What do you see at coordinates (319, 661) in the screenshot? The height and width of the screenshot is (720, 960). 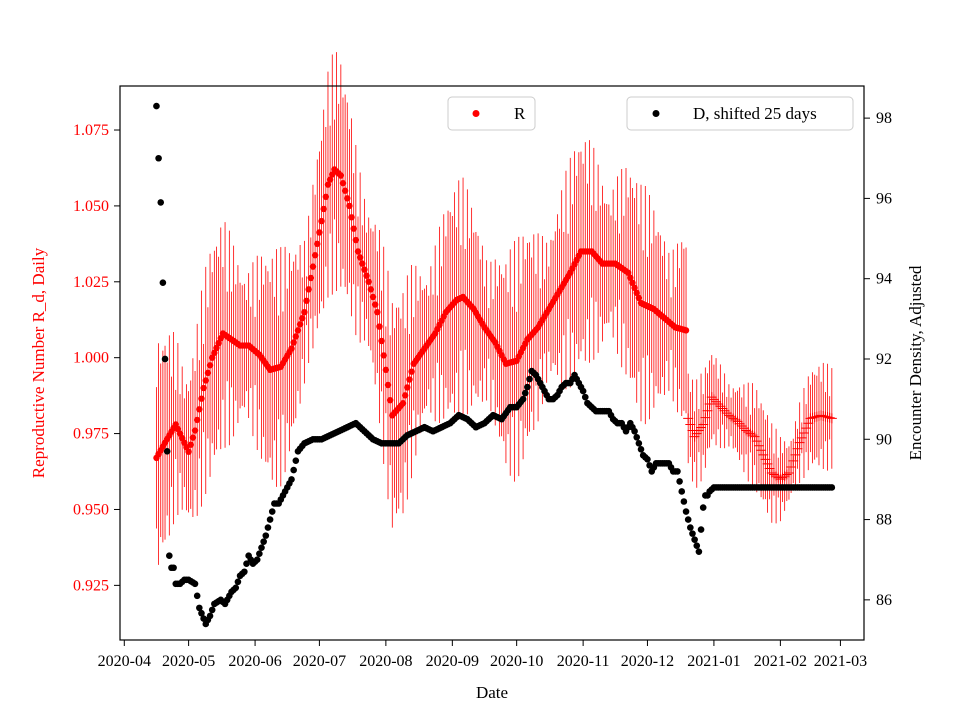 I see `x-tick-label: 2020-07` at bounding box center [319, 661].